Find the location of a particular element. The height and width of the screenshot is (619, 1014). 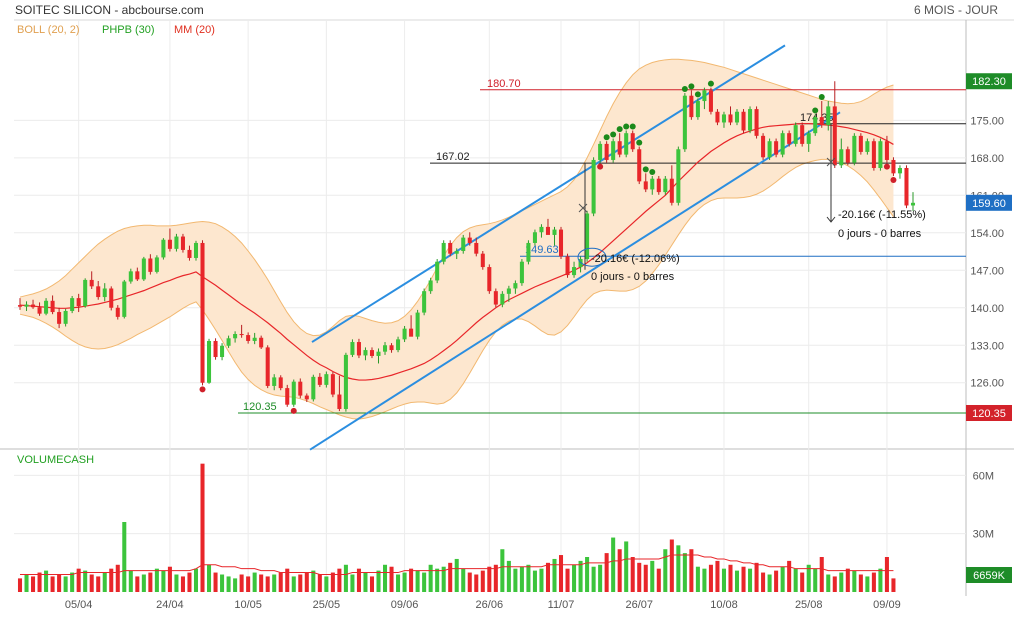

price-tick-label: 126.00 is located at coordinates (987, 384).